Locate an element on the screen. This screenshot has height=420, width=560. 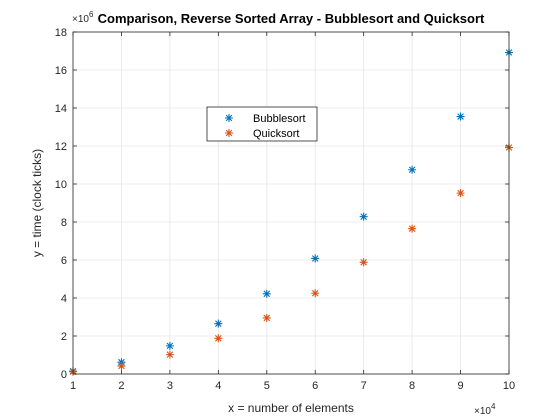
x-tick-label: 5 is located at coordinates (267, 386).